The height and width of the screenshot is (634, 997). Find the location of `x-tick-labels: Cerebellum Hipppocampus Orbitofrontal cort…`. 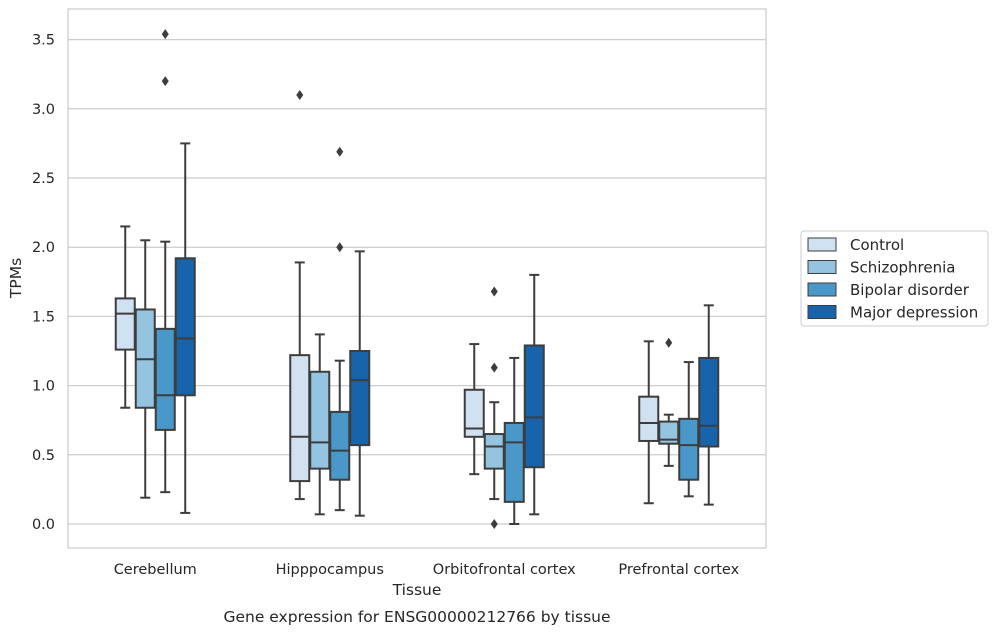

x-tick-labels: Cerebellum Hipppocampus Orbitofrontal cort… is located at coordinates (427, 570).